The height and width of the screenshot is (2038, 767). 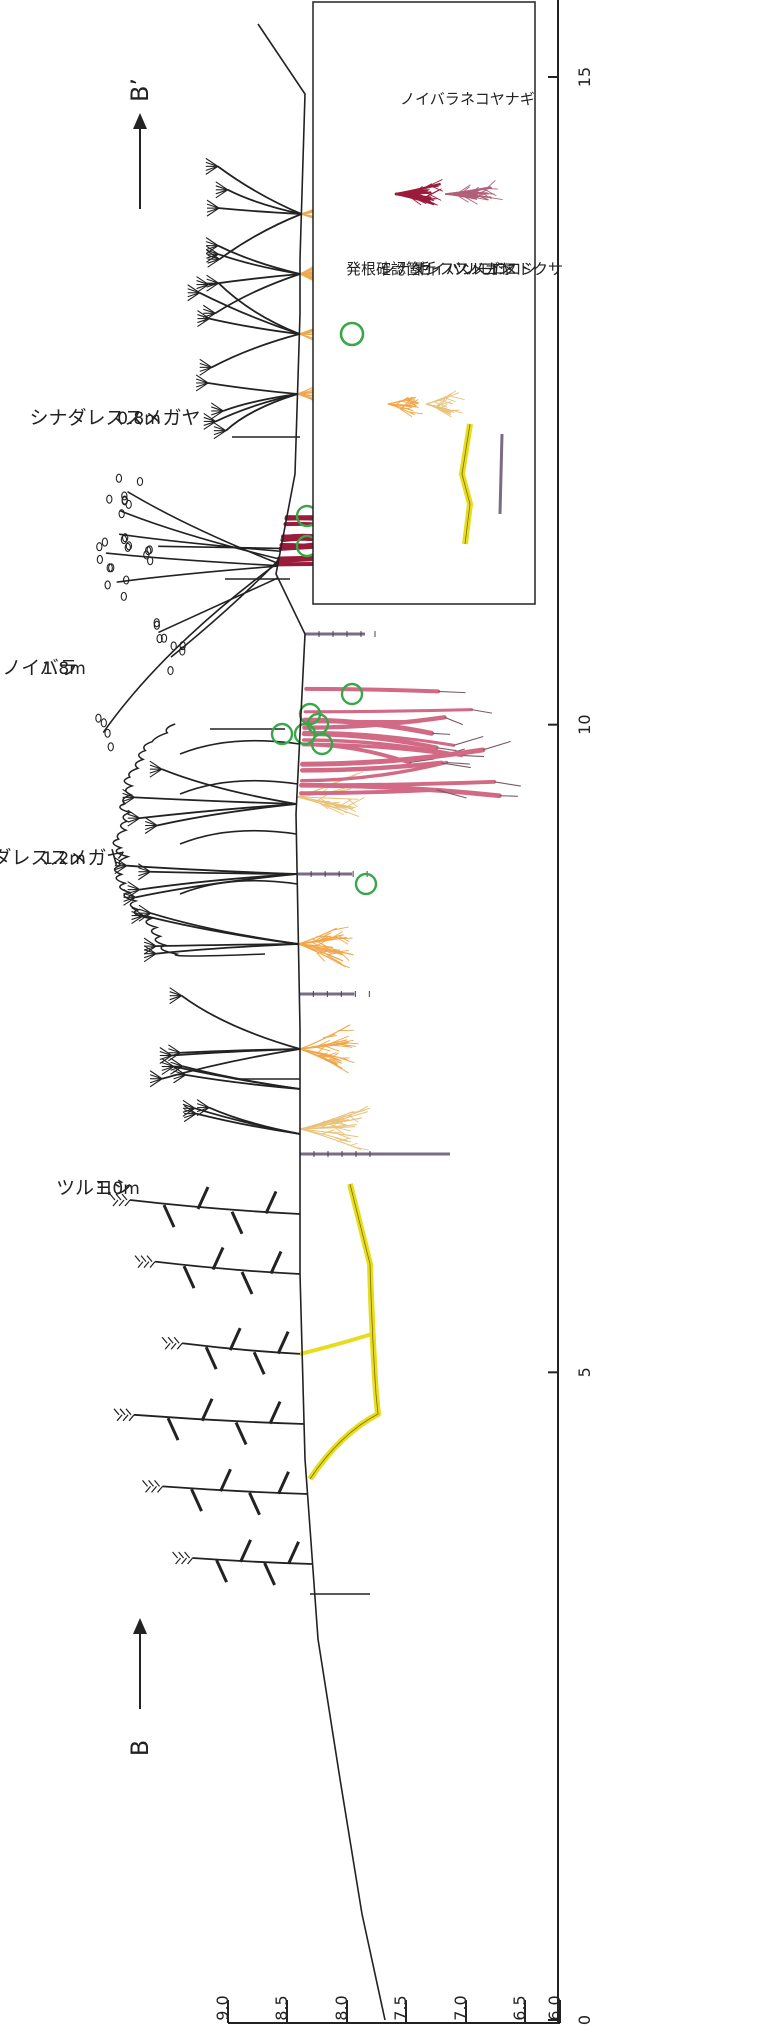 I want to click on distance-tick-label: 5, so click(x=584, y=1372).